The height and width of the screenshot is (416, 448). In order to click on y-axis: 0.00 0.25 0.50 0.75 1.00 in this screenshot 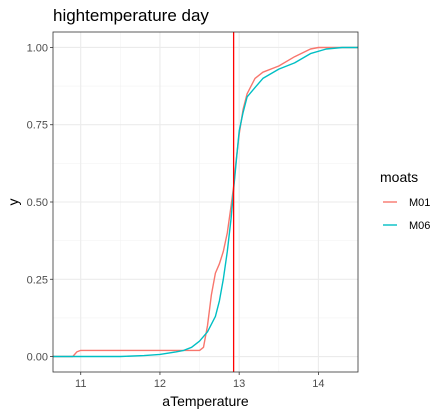, I will do `click(40, 203)`.